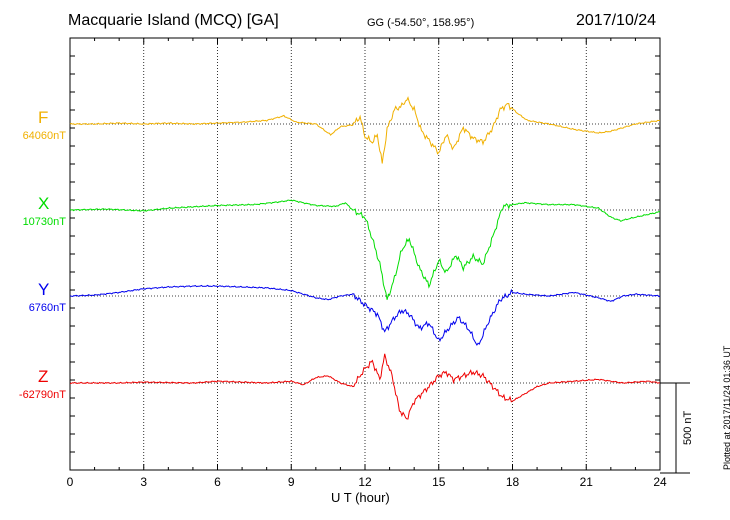 The image size is (730, 520). I want to click on component-base-f: 64060nT, so click(44, 136).